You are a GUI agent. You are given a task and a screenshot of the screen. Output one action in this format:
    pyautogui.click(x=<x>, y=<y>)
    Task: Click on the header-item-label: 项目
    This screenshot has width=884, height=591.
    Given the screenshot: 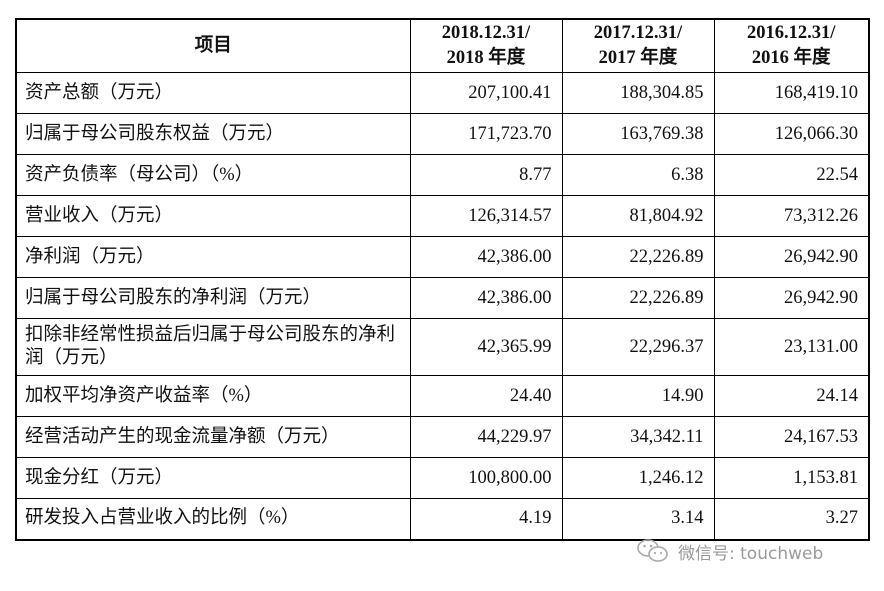 What is the action you would take?
    pyautogui.click(x=213, y=45)
    